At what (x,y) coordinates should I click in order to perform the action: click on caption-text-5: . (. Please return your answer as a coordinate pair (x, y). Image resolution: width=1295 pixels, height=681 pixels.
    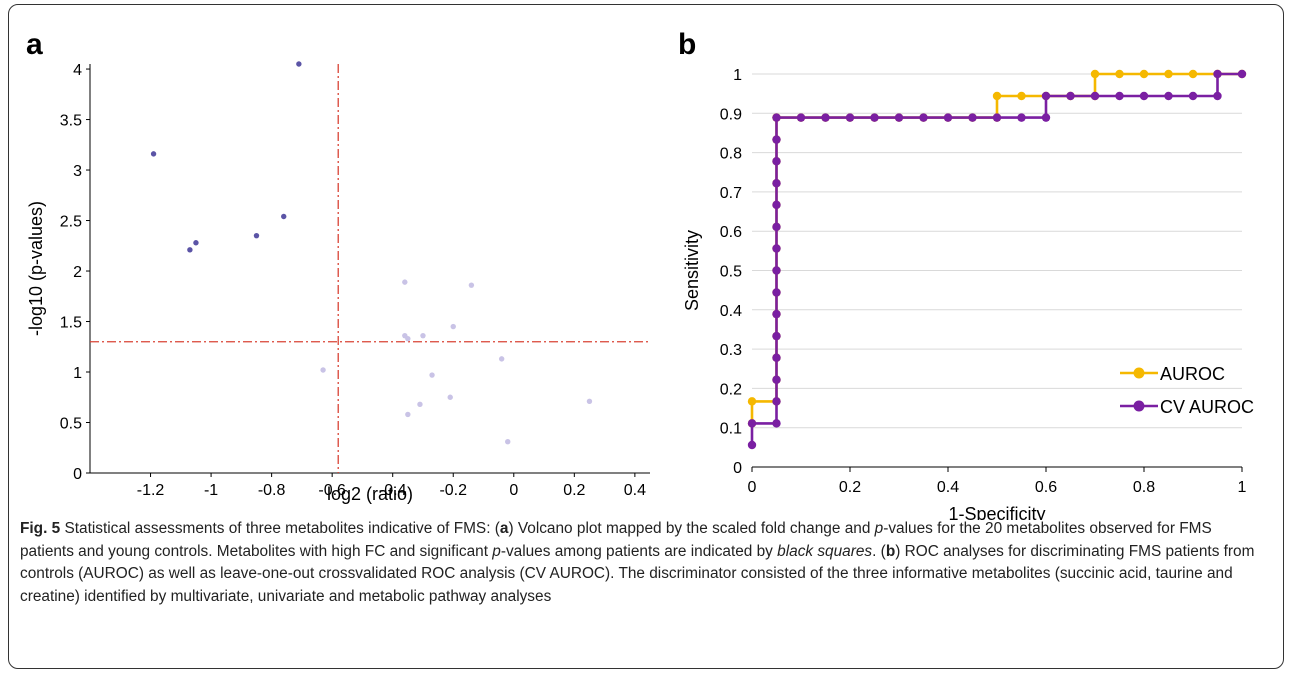
    Looking at the image, I should click on (879, 551).